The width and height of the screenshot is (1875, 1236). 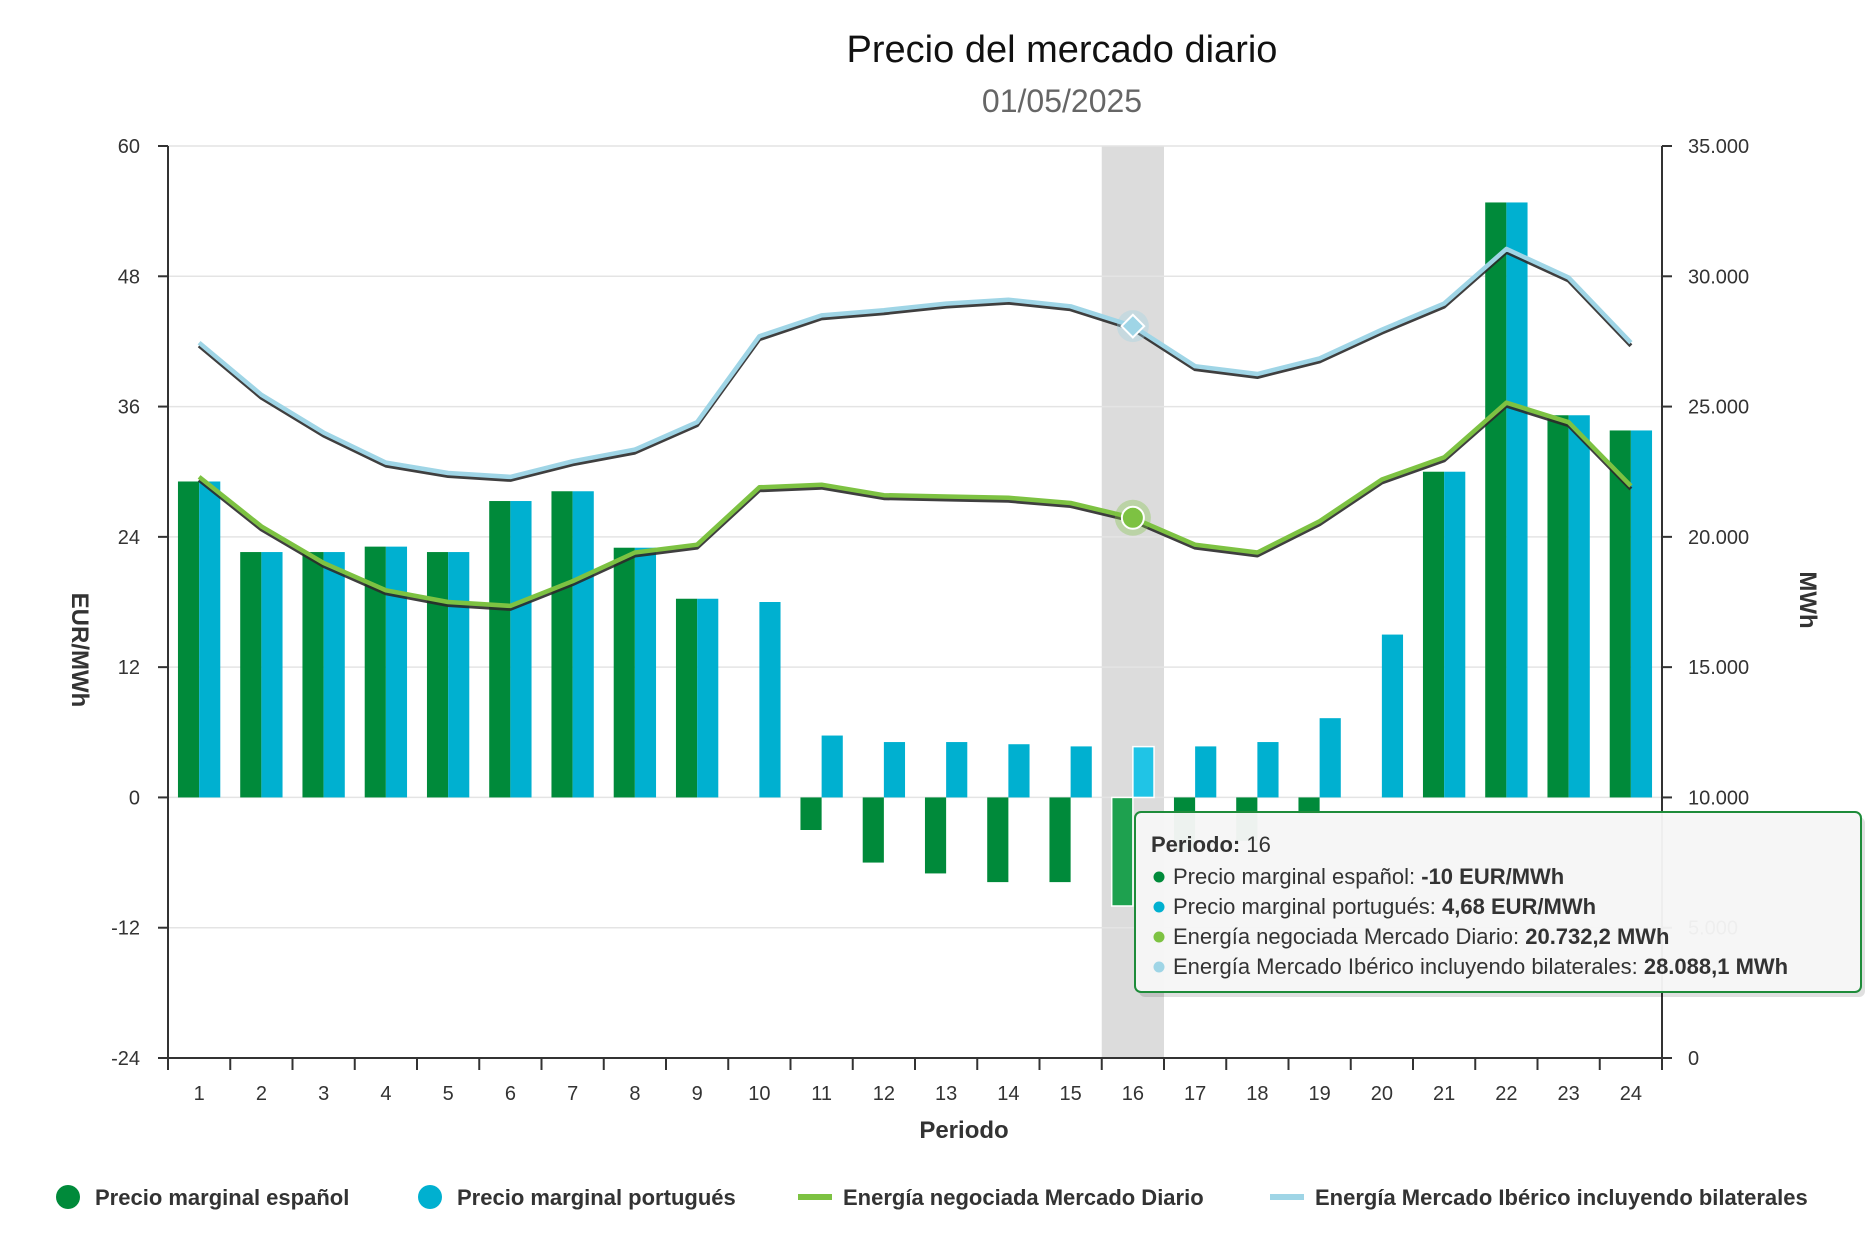 I want to click on x-tick-label: 4, so click(x=385, y=1094).